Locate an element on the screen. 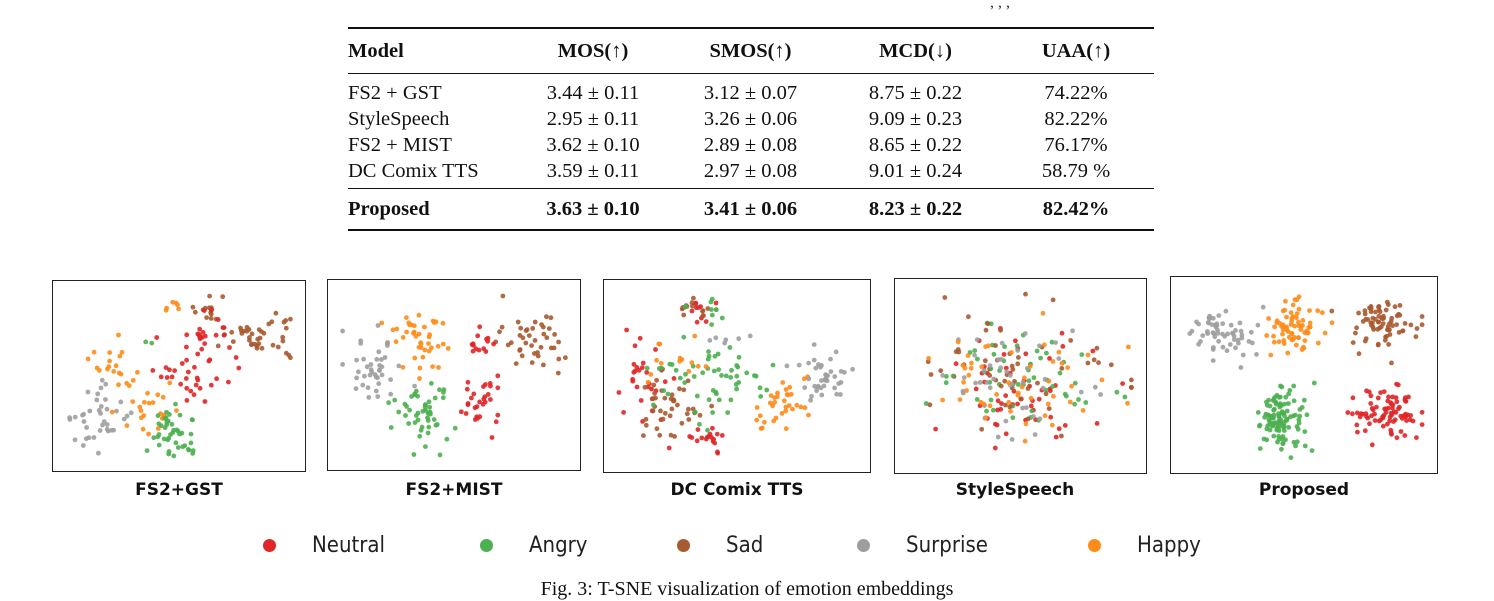 This screenshot has height=601, width=1494. panel-label: FS2+GST is located at coordinates (179, 490).